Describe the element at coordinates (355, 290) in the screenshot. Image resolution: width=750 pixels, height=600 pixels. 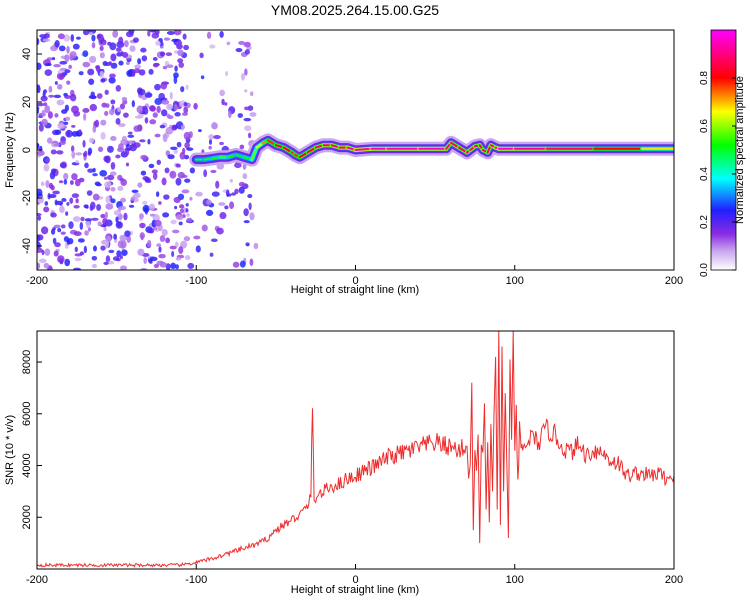
I see `spectrogram-x-label: Height of straight line (km)` at that location.